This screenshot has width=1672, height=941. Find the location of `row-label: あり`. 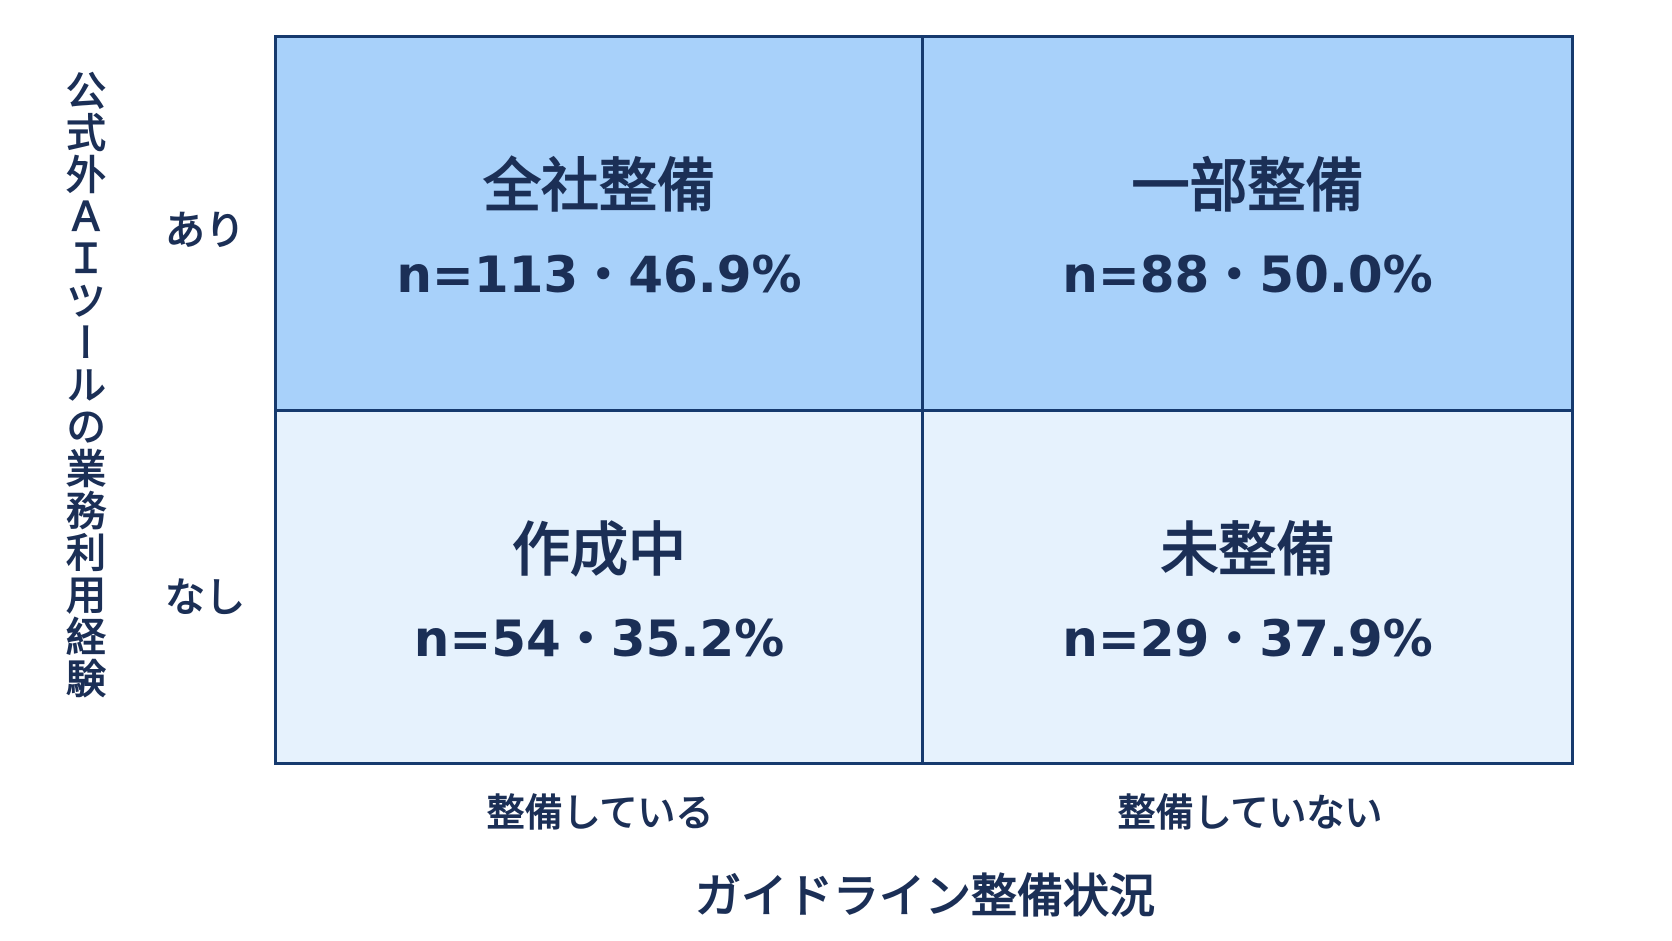

row-label: あり is located at coordinates (205, 231).